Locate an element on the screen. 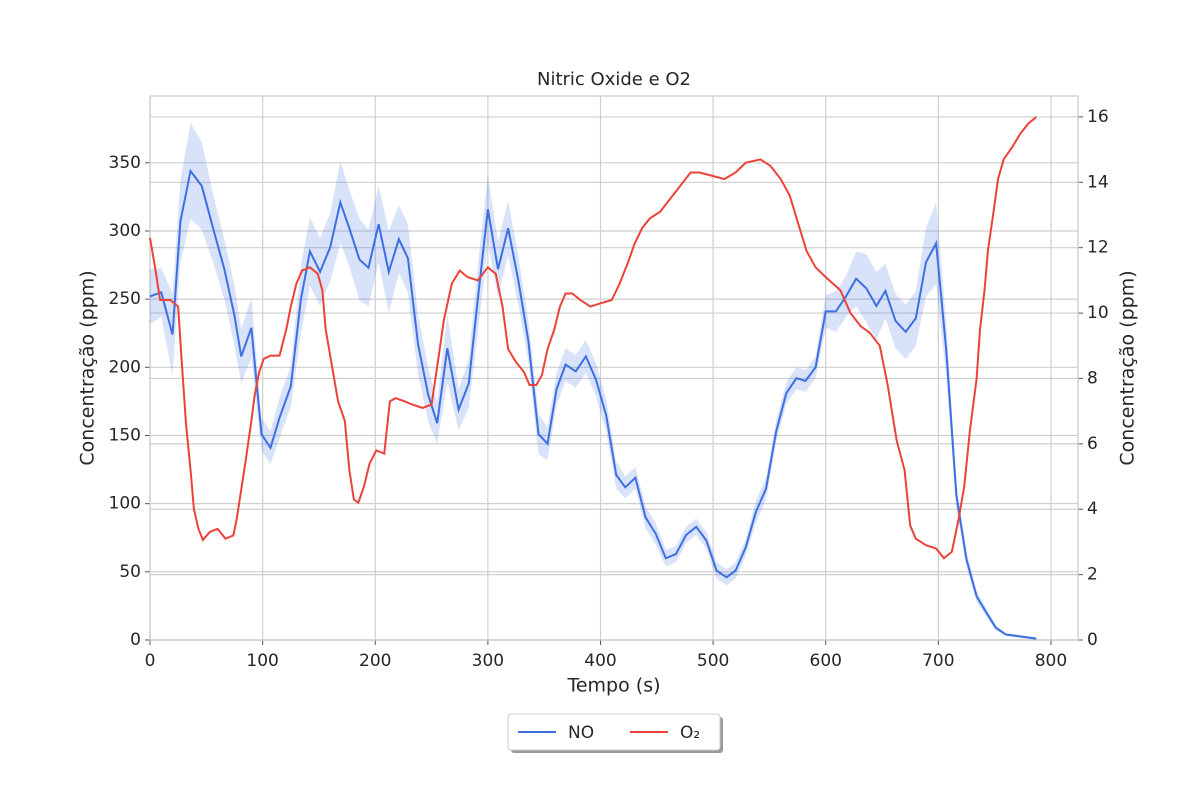 This screenshot has width=1200, height=800. y2-tick-label: 16 is located at coordinates (1098, 117).